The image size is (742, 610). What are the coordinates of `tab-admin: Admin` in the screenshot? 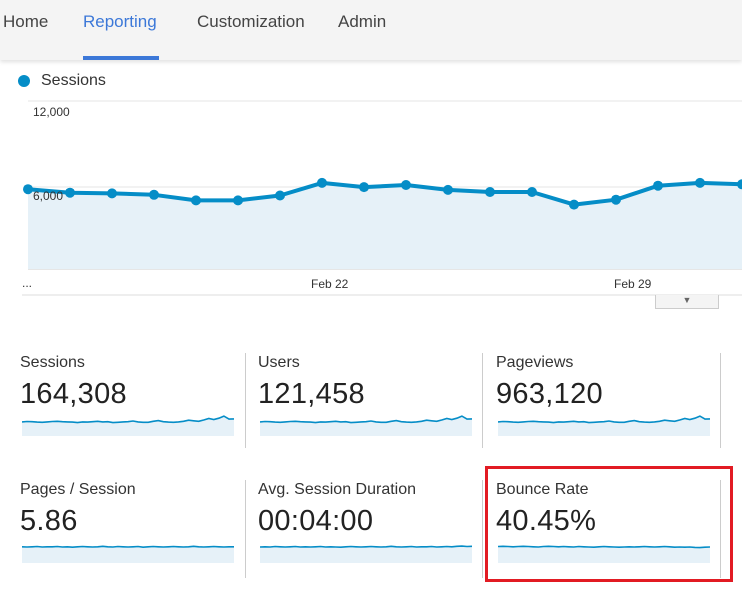 It's located at (362, 21).